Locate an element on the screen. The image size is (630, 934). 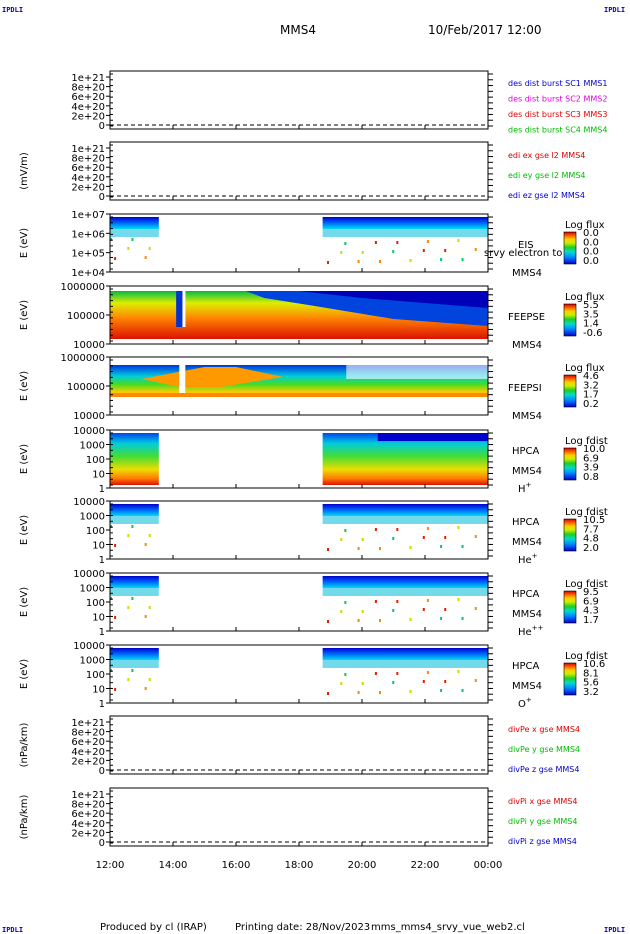
instrument-label: FEEPSE is located at coordinates (526, 317).